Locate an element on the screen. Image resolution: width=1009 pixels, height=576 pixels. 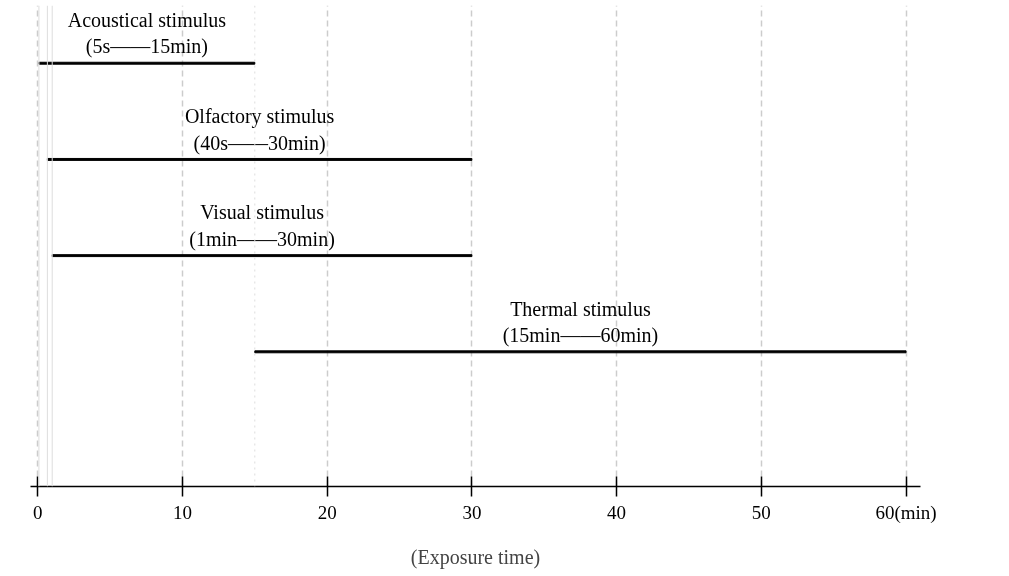
x-tick-label: 60(min) is located at coordinates (906, 512).